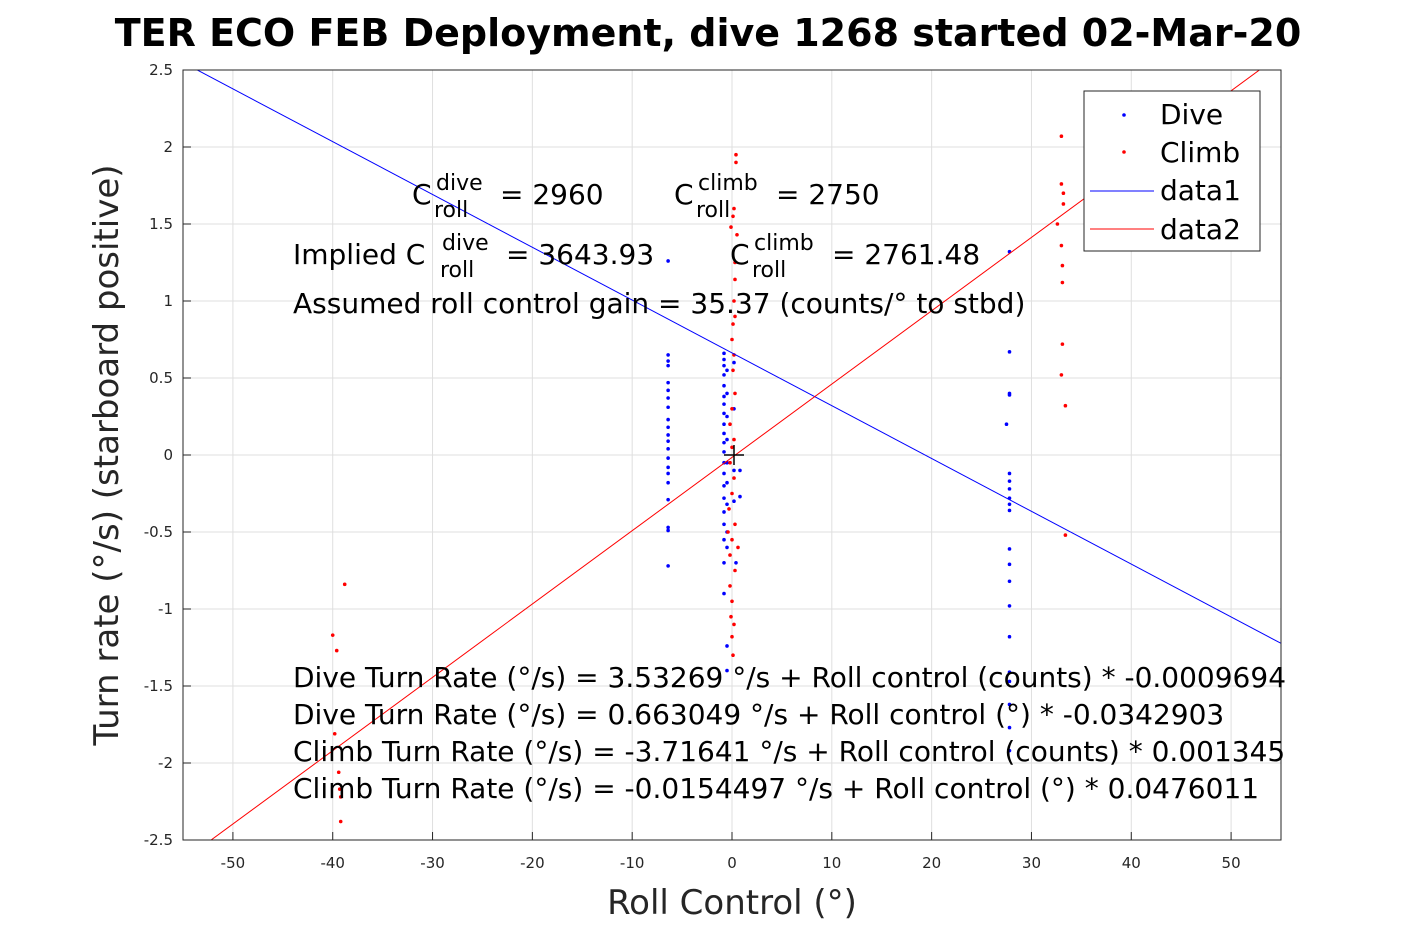 The width and height of the screenshot is (1417, 945). I want to click on implied-dive-sub: roll, so click(457, 270).